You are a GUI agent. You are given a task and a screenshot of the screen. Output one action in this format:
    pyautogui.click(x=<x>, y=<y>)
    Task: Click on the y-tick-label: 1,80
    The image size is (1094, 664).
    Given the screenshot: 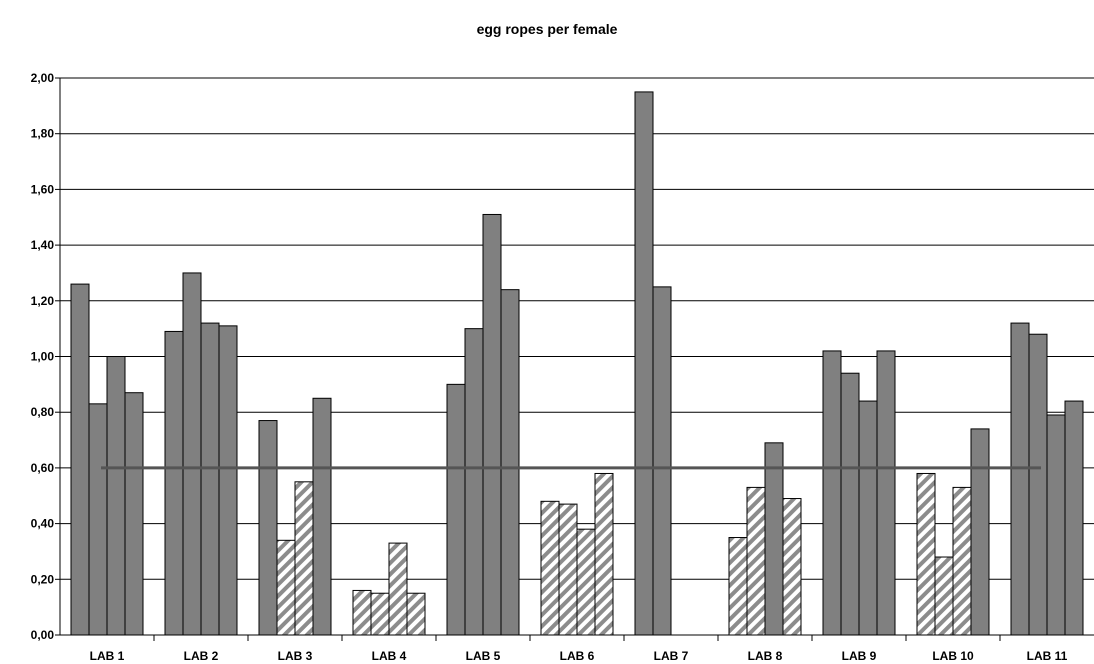 What is the action you would take?
    pyautogui.click(x=43, y=134)
    